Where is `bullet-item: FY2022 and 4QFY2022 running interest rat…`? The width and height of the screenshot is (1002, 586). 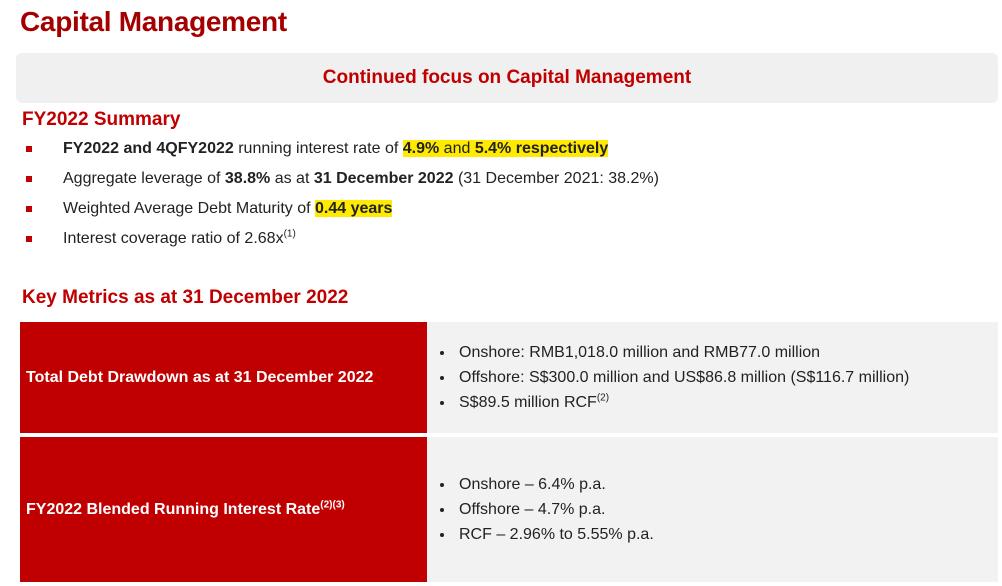 bullet-item: FY2022 and 4QFY2022 running interest rat… is located at coordinates (329, 152).